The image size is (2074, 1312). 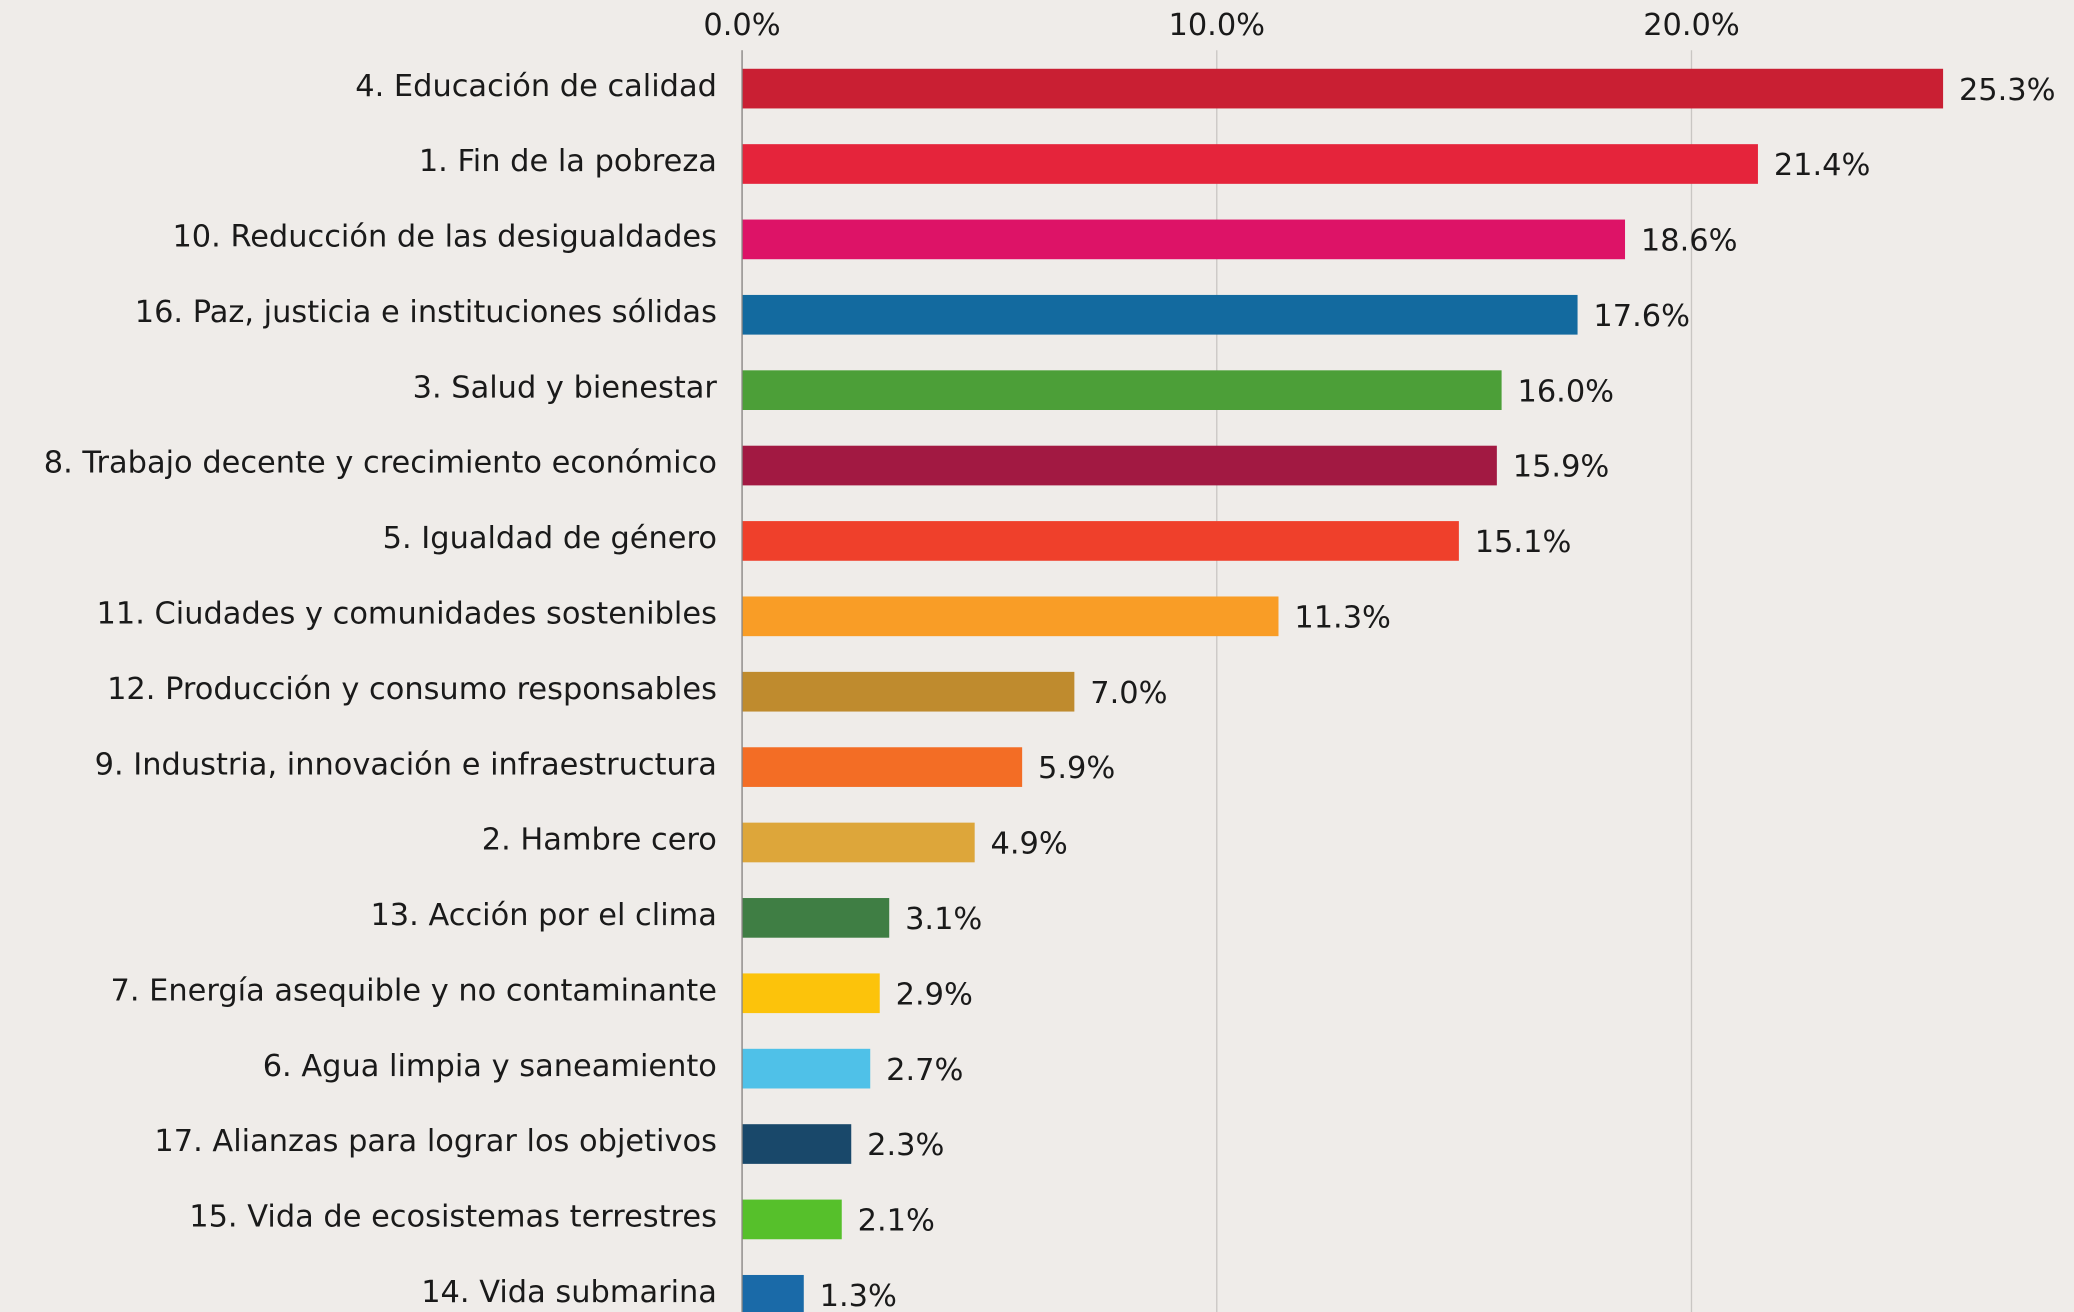 What do you see at coordinates (569, 1292) in the screenshot?
I see `y-tick-label: 14. Vida submarina` at bounding box center [569, 1292].